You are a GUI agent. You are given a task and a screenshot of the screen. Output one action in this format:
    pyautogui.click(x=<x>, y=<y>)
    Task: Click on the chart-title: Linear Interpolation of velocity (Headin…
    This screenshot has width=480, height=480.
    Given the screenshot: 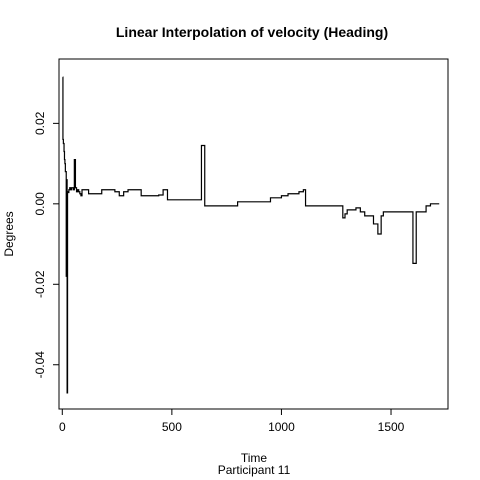 What is the action you would take?
    pyautogui.click(x=252, y=32)
    